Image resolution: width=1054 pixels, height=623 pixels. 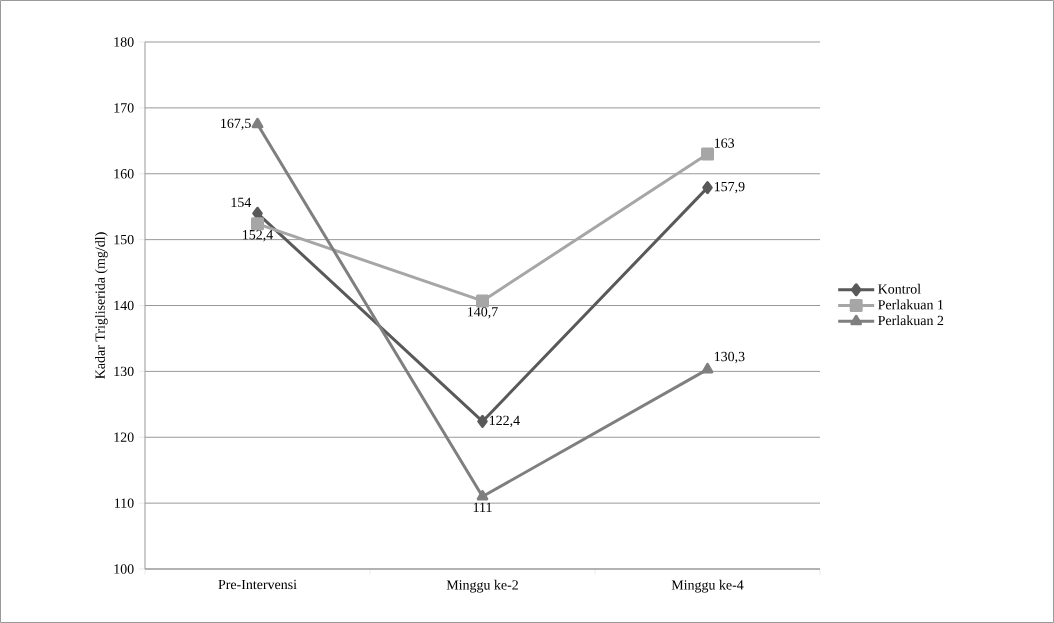 I want to click on x-tick-label: Minggu ke-4, so click(x=707, y=586).